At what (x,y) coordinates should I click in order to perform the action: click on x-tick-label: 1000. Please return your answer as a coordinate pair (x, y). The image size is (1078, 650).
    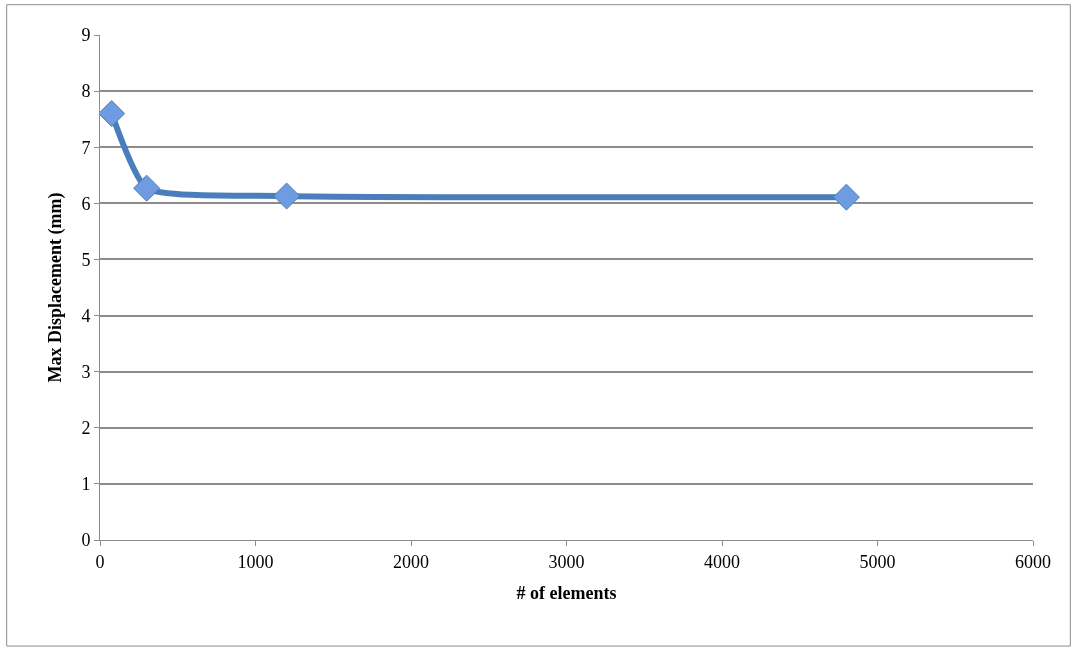
    Looking at the image, I should click on (255, 561).